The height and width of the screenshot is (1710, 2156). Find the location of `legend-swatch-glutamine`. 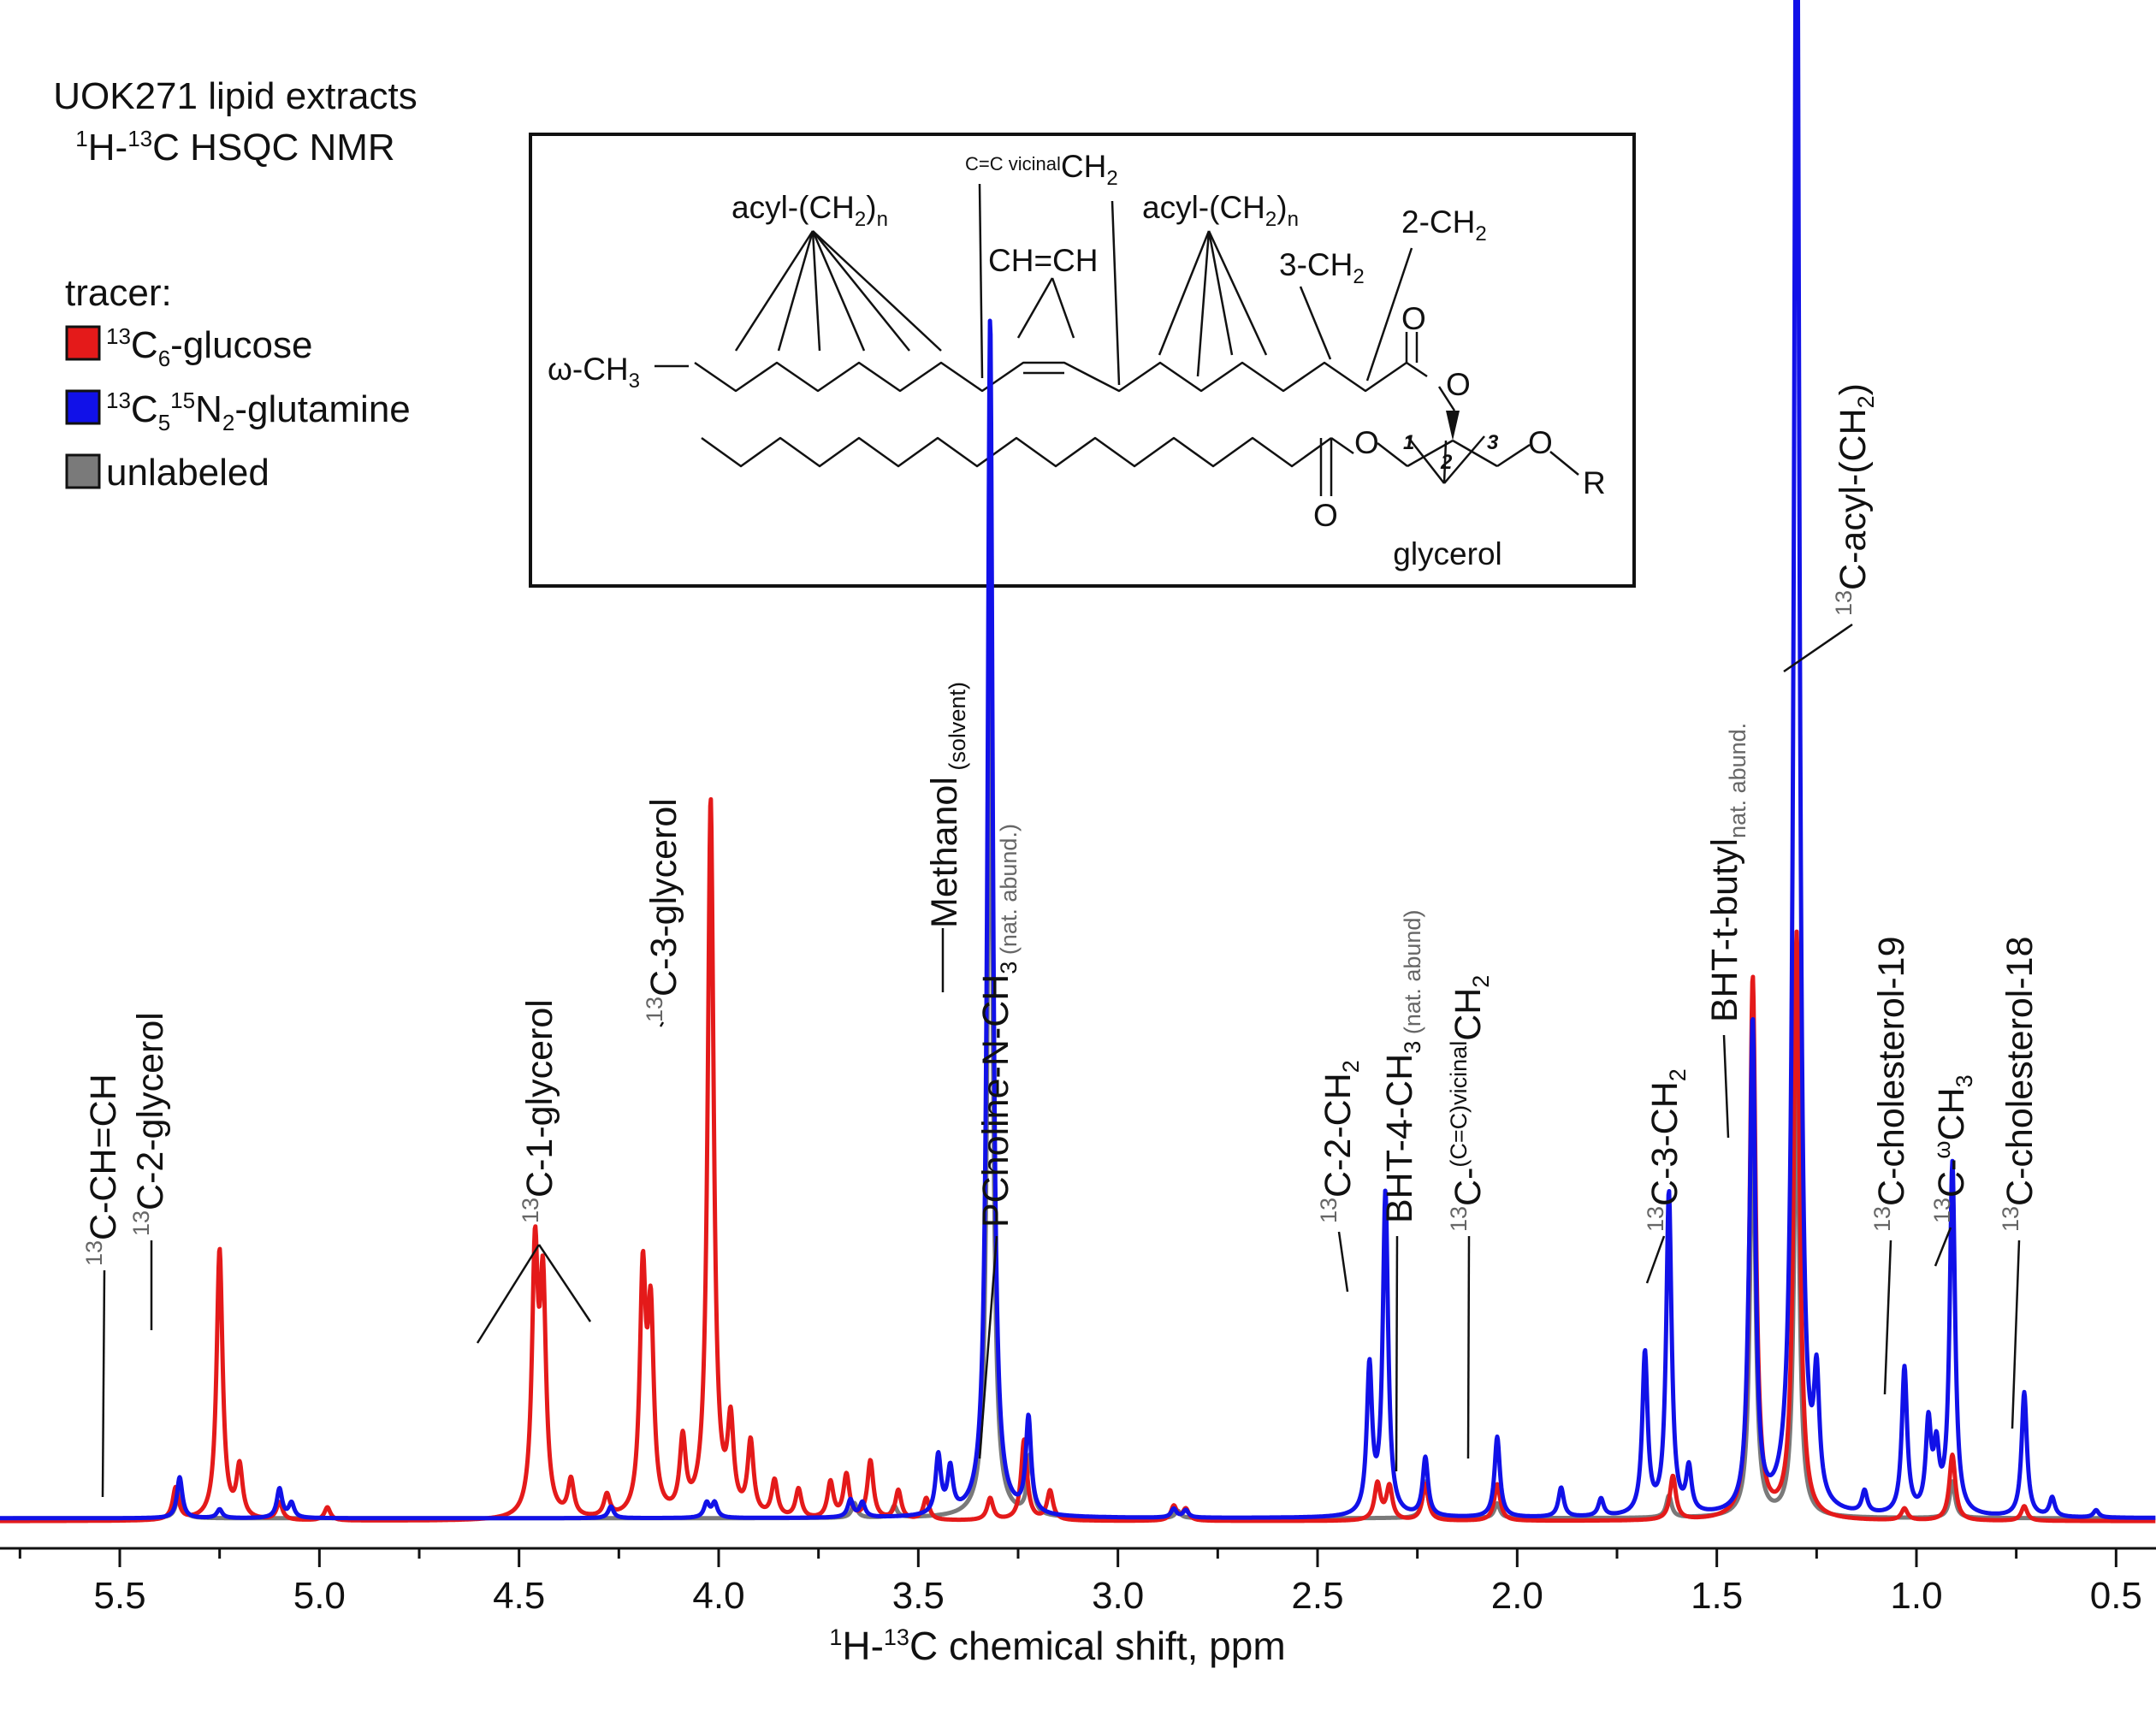

legend-swatch-glutamine is located at coordinates (83, 407).